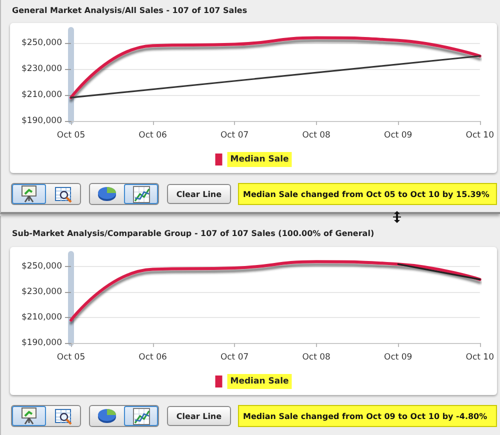 This screenshot has width=500, height=435. Describe the element at coordinates (367, 194) in the screenshot. I see `text: Median Sale changed from Oct 05 to Oct 10 by 15.39%` at that location.